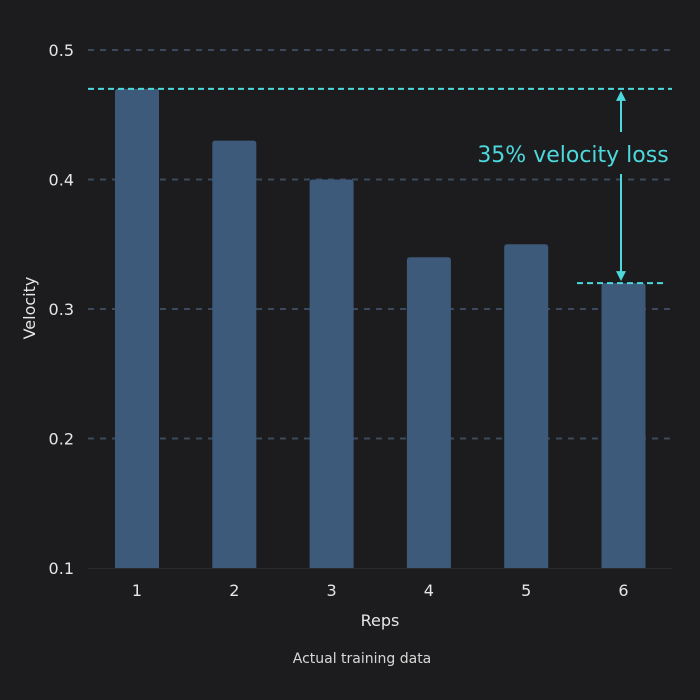  Describe the element at coordinates (61, 180) in the screenshot. I see `y-tick-label: 0.4` at that location.